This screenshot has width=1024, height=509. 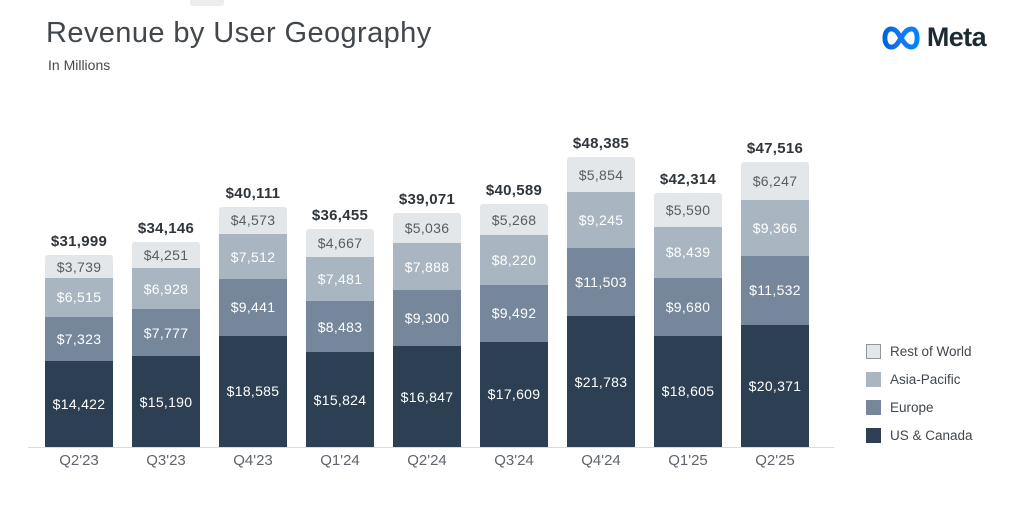 What do you see at coordinates (427, 396) in the screenshot?
I see `bar-segment: $16,847` at bounding box center [427, 396].